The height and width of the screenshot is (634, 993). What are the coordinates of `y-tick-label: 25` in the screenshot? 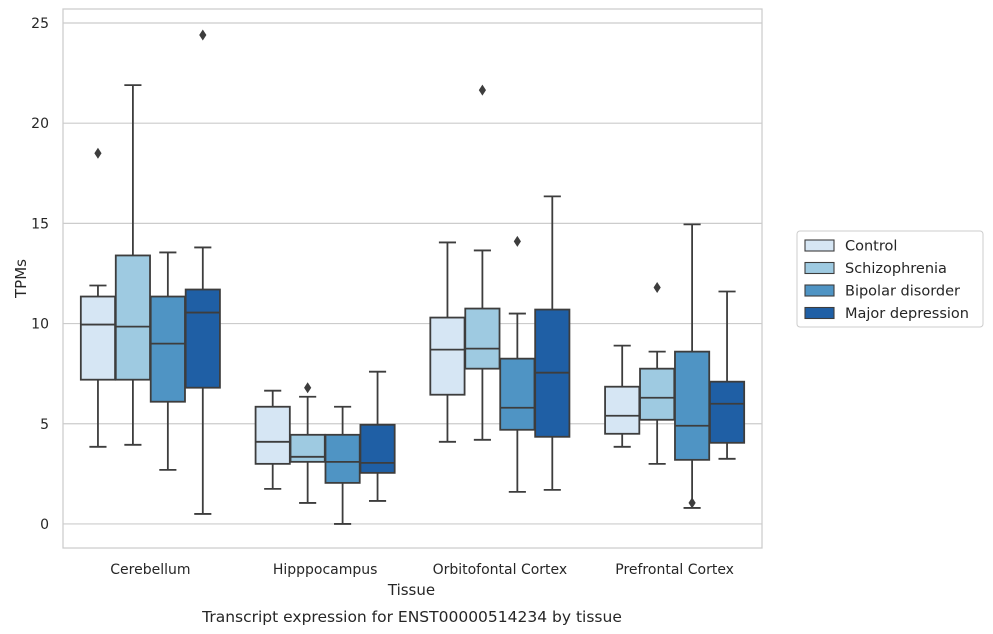 It's located at (40, 24).